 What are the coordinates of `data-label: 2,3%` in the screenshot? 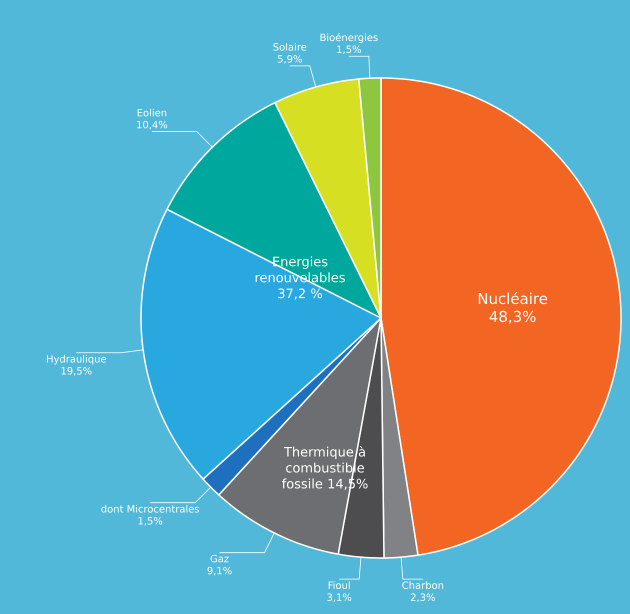 It's located at (422, 597).